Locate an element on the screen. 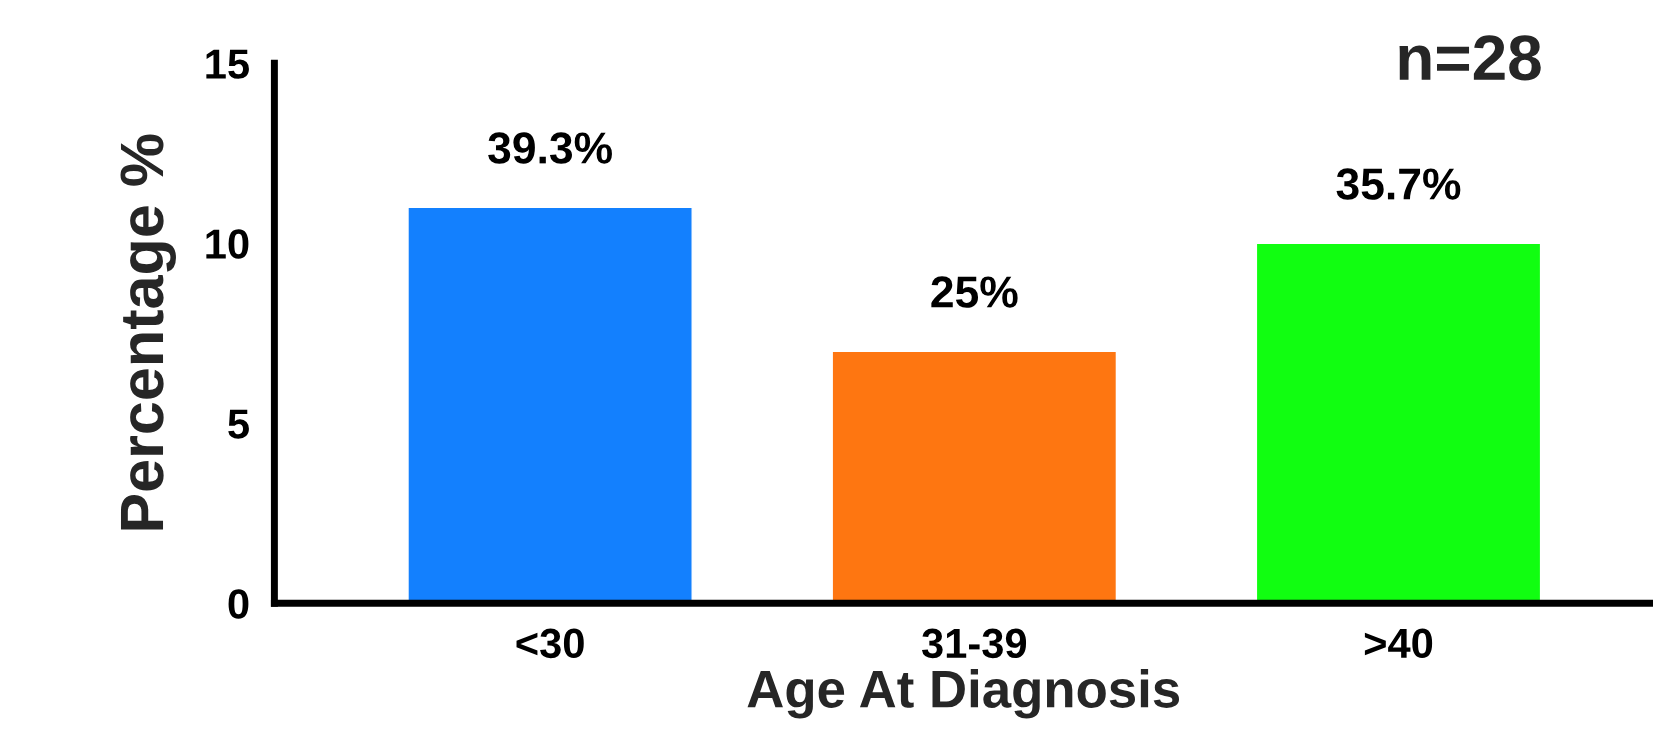 This screenshot has height=754, width=1653. x-tick-label: <30 is located at coordinates (550, 643).